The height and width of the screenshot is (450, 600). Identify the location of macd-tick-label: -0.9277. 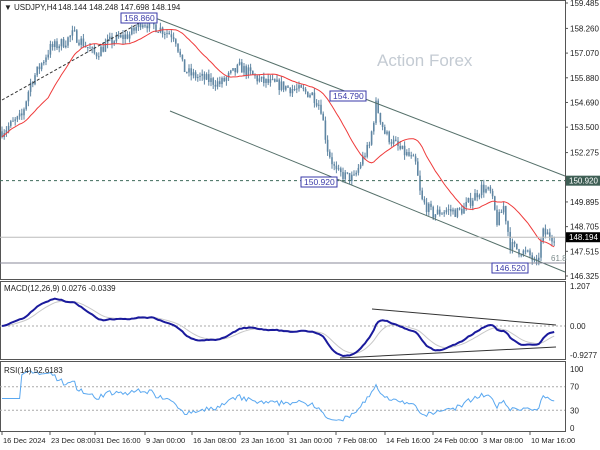
(584, 355).